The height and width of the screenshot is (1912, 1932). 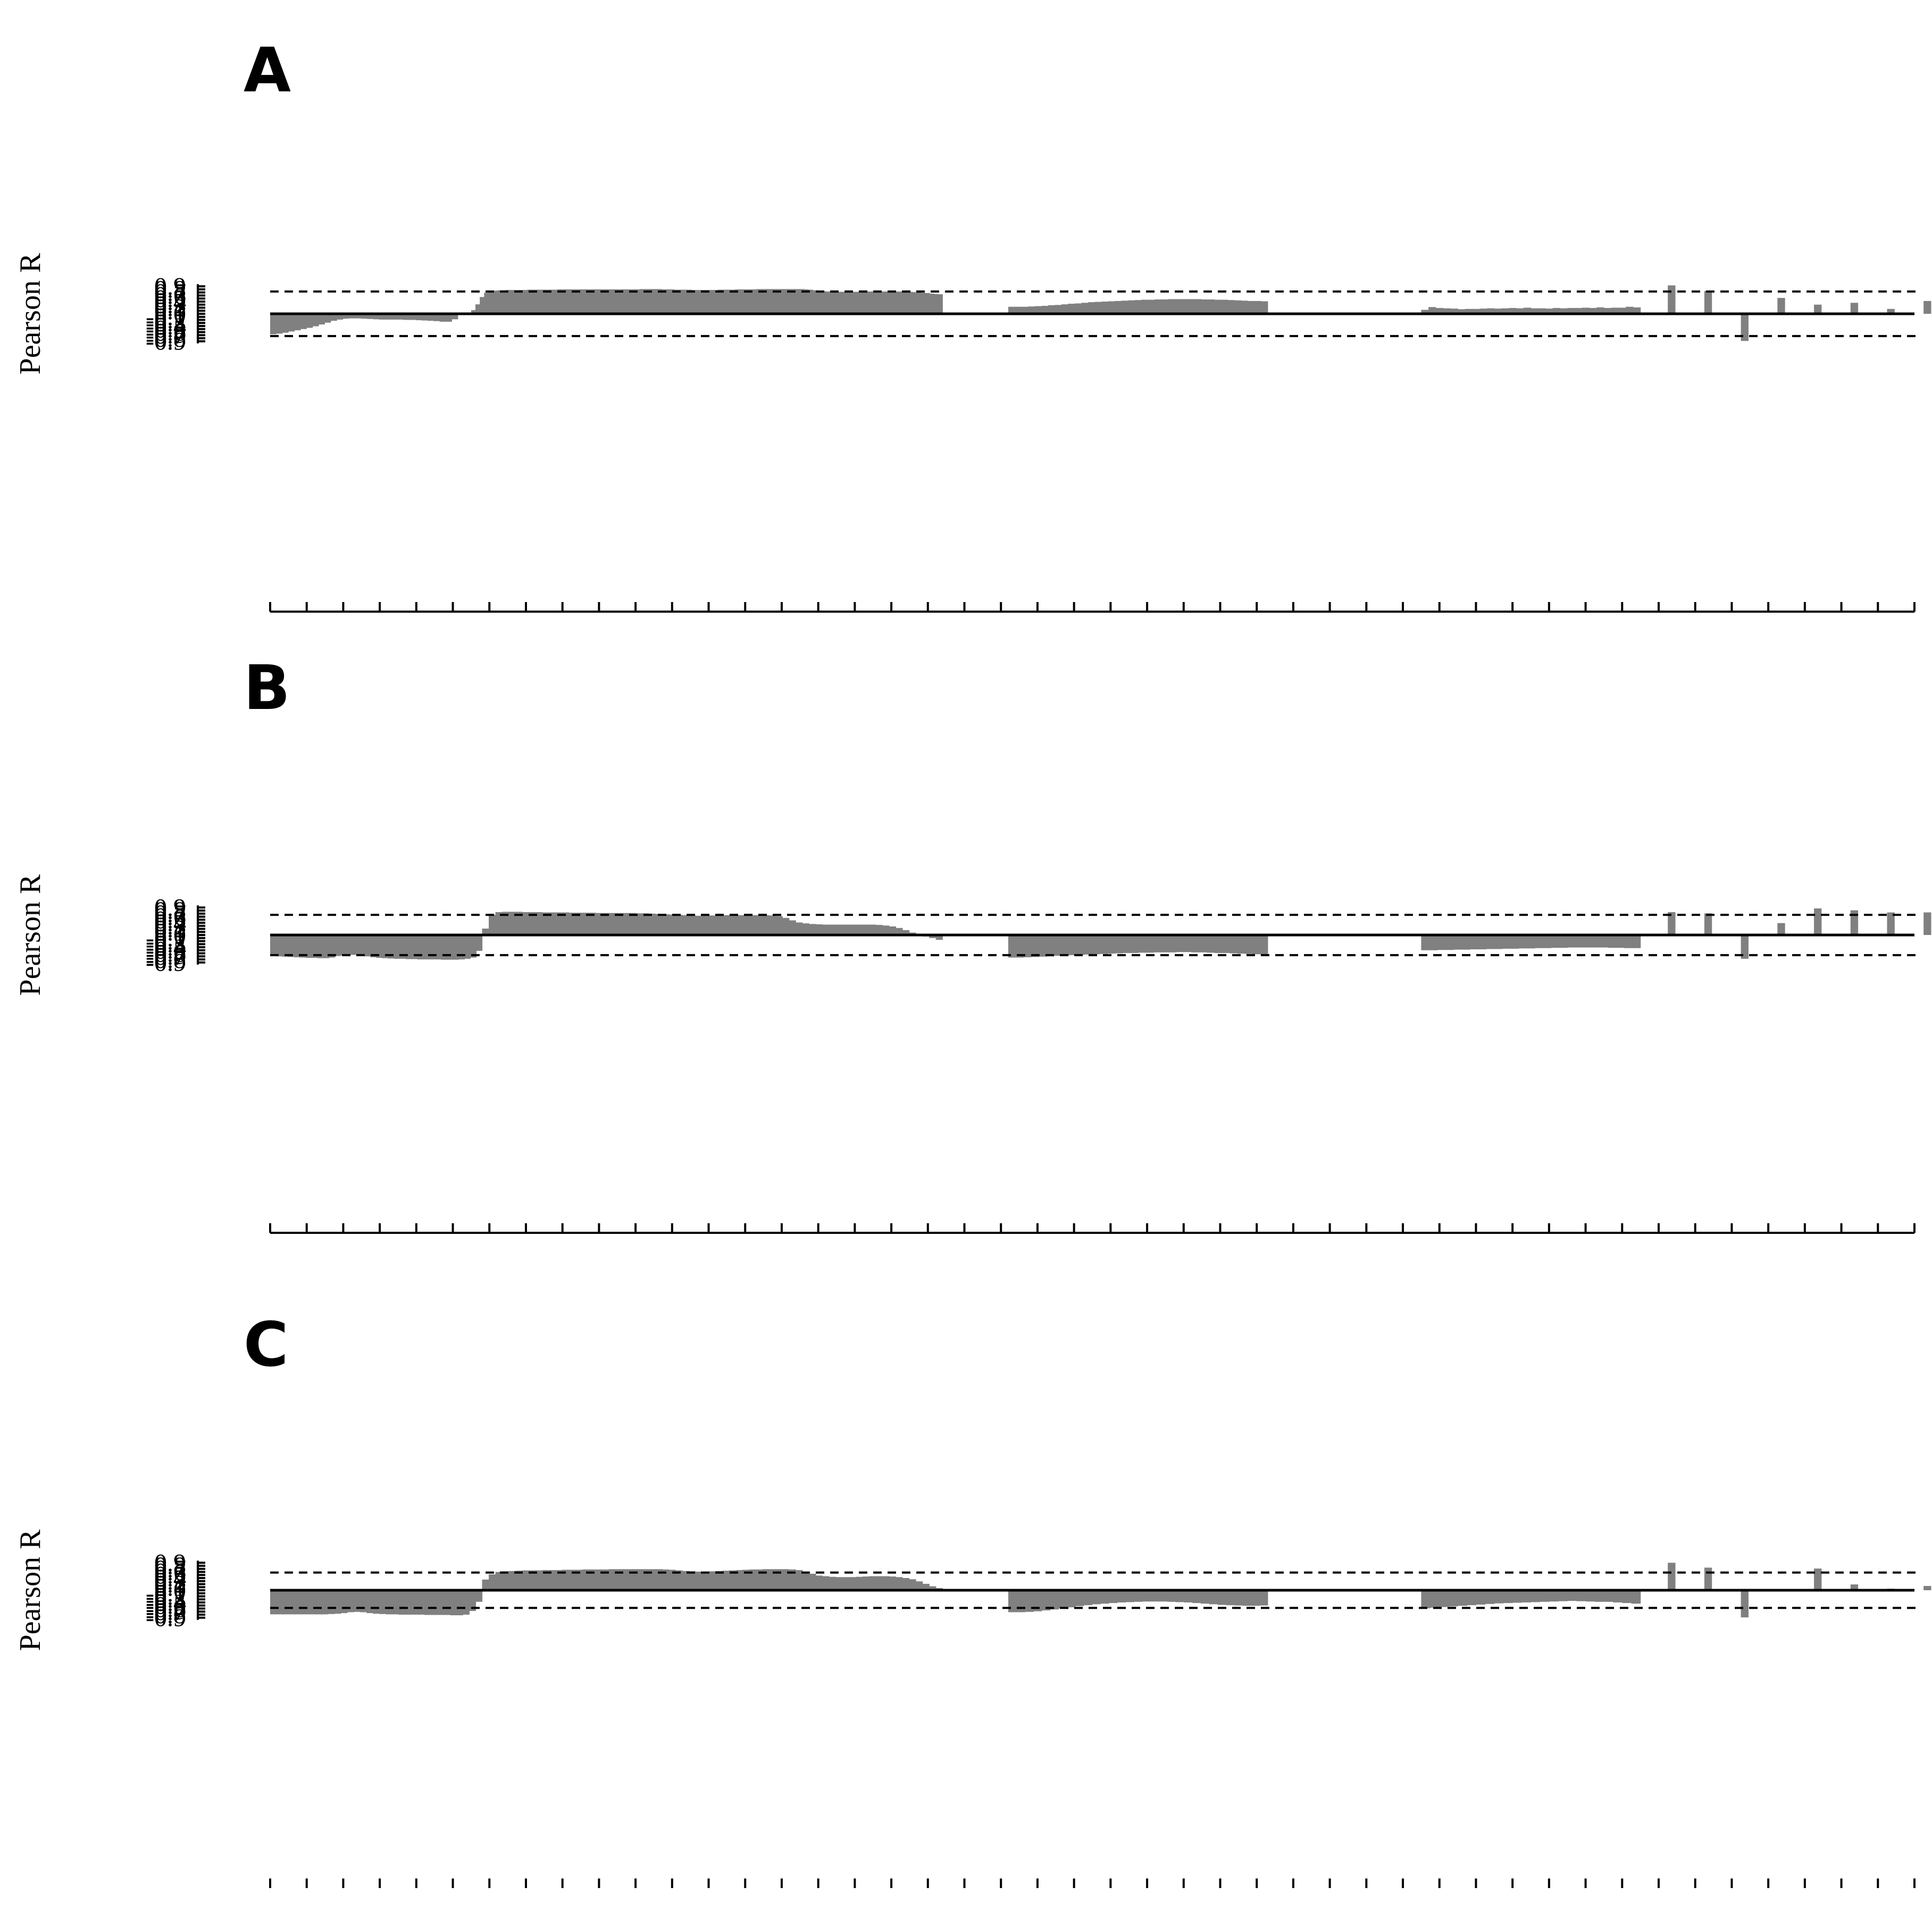 What do you see at coordinates (170, 302) in the screenshot?
I see `y-tick-label: 0.4` at bounding box center [170, 302].